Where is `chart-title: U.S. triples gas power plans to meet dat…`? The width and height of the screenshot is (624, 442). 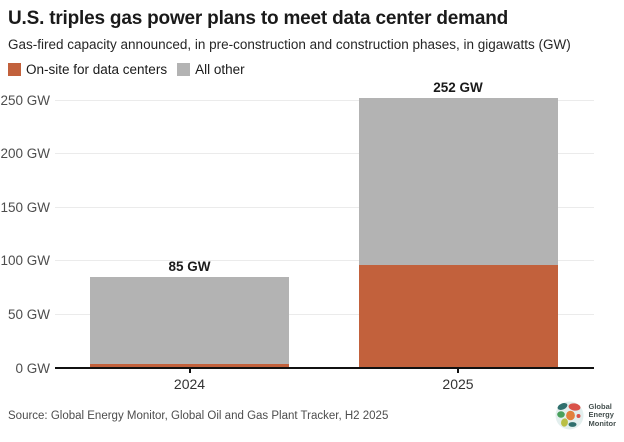
chart-title: U.S. triples gas power plans to meet dat… is located at coordinates (258, 18).